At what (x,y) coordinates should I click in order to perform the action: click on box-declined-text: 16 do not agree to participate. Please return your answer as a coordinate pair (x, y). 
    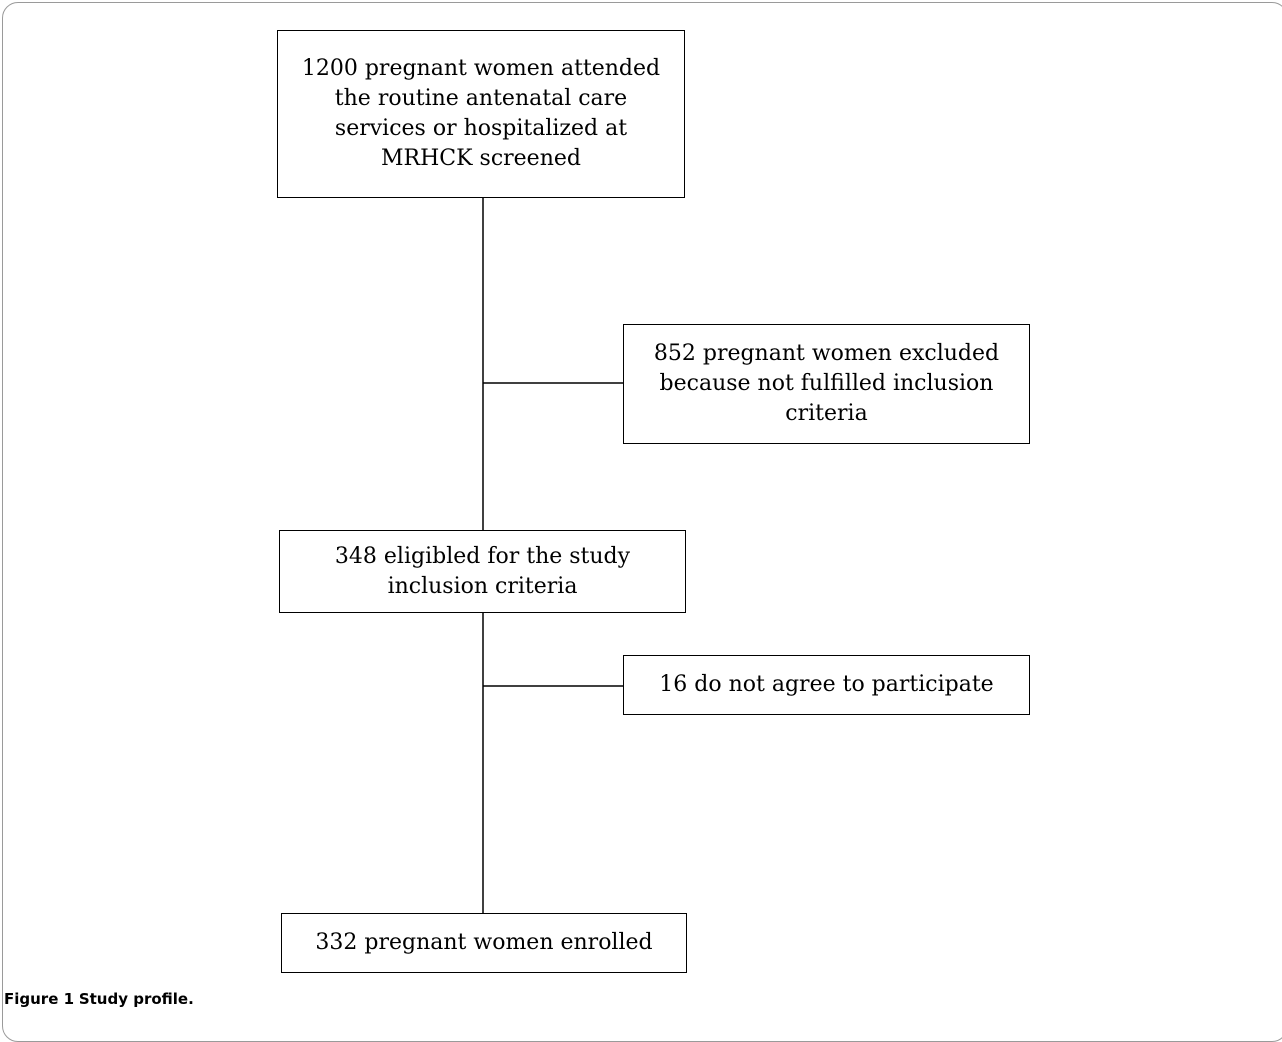
    Looking at the image, I should click on (826, 684).